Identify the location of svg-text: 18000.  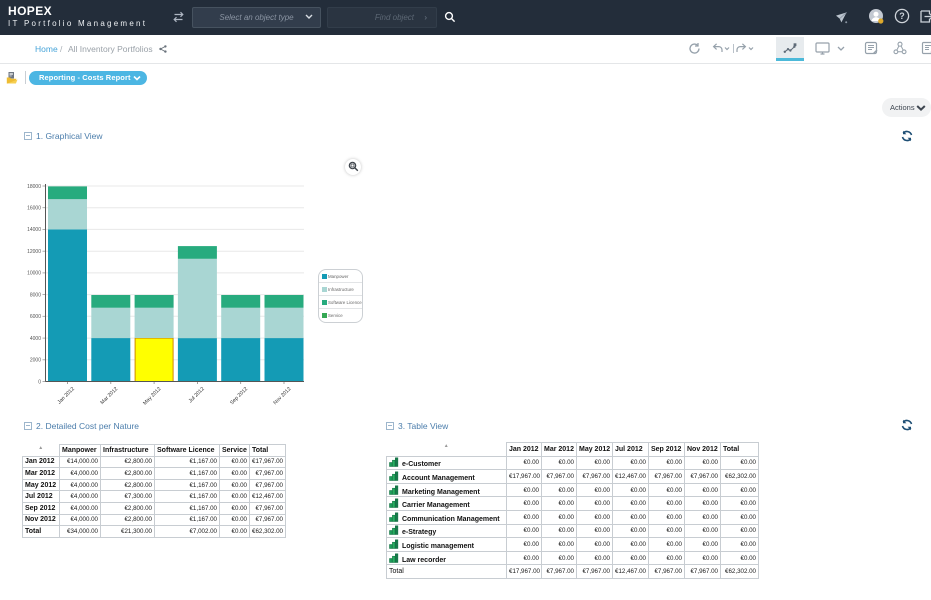
(34, 187).